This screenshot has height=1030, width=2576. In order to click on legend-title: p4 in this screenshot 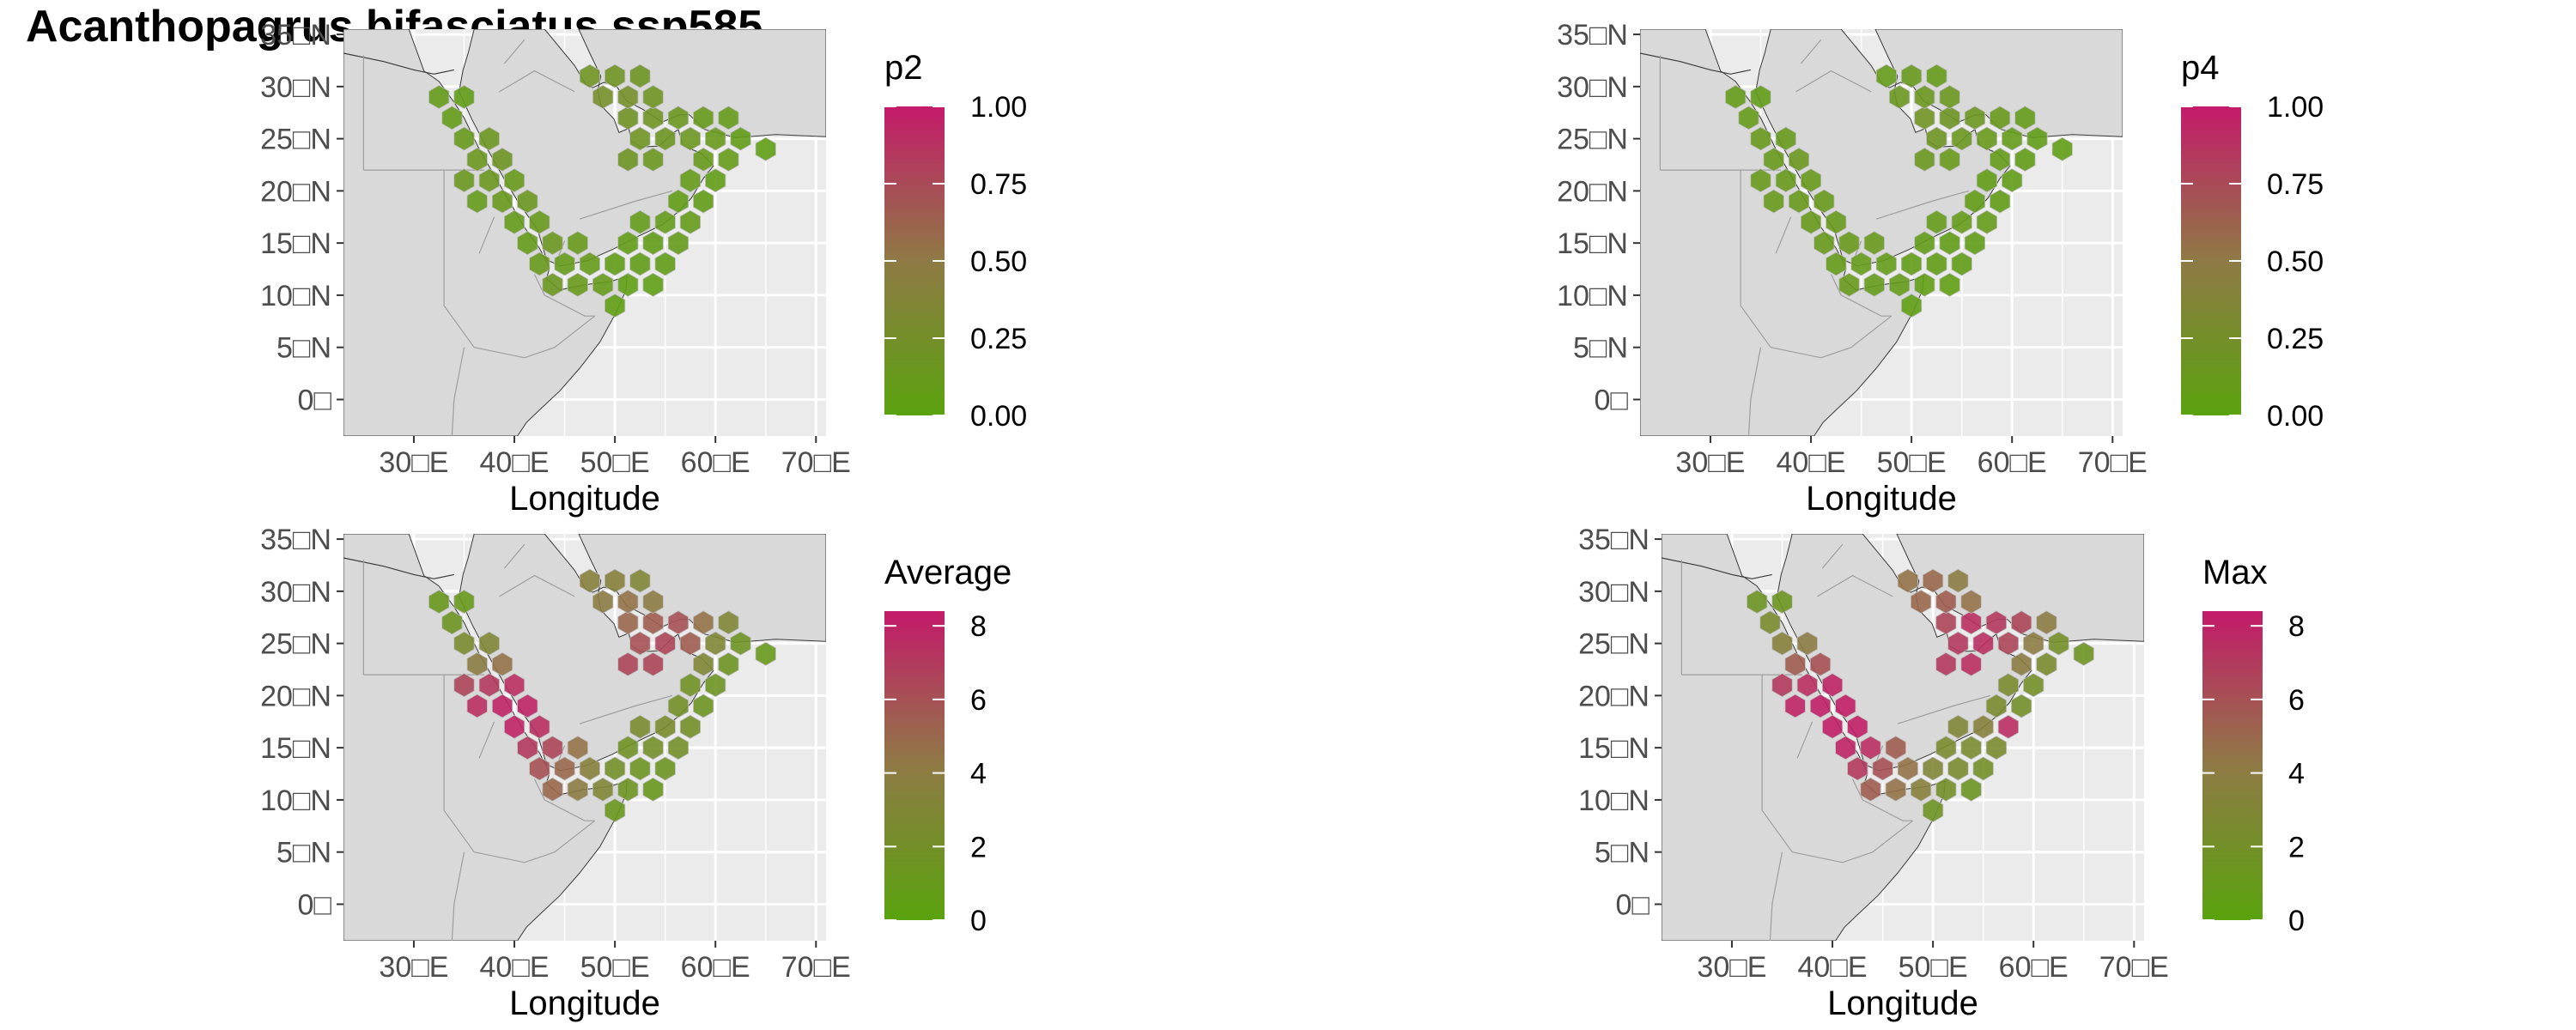, I will do `click(2200, 68)`.